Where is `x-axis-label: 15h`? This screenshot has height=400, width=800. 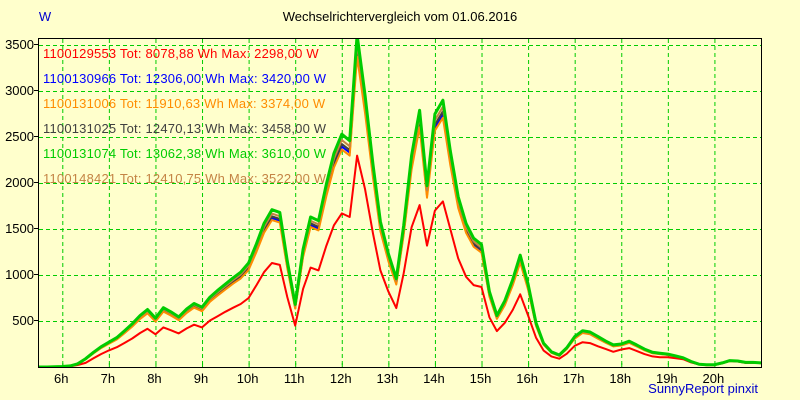
x-axis-label: 15h is located at coordinates (480, 378).